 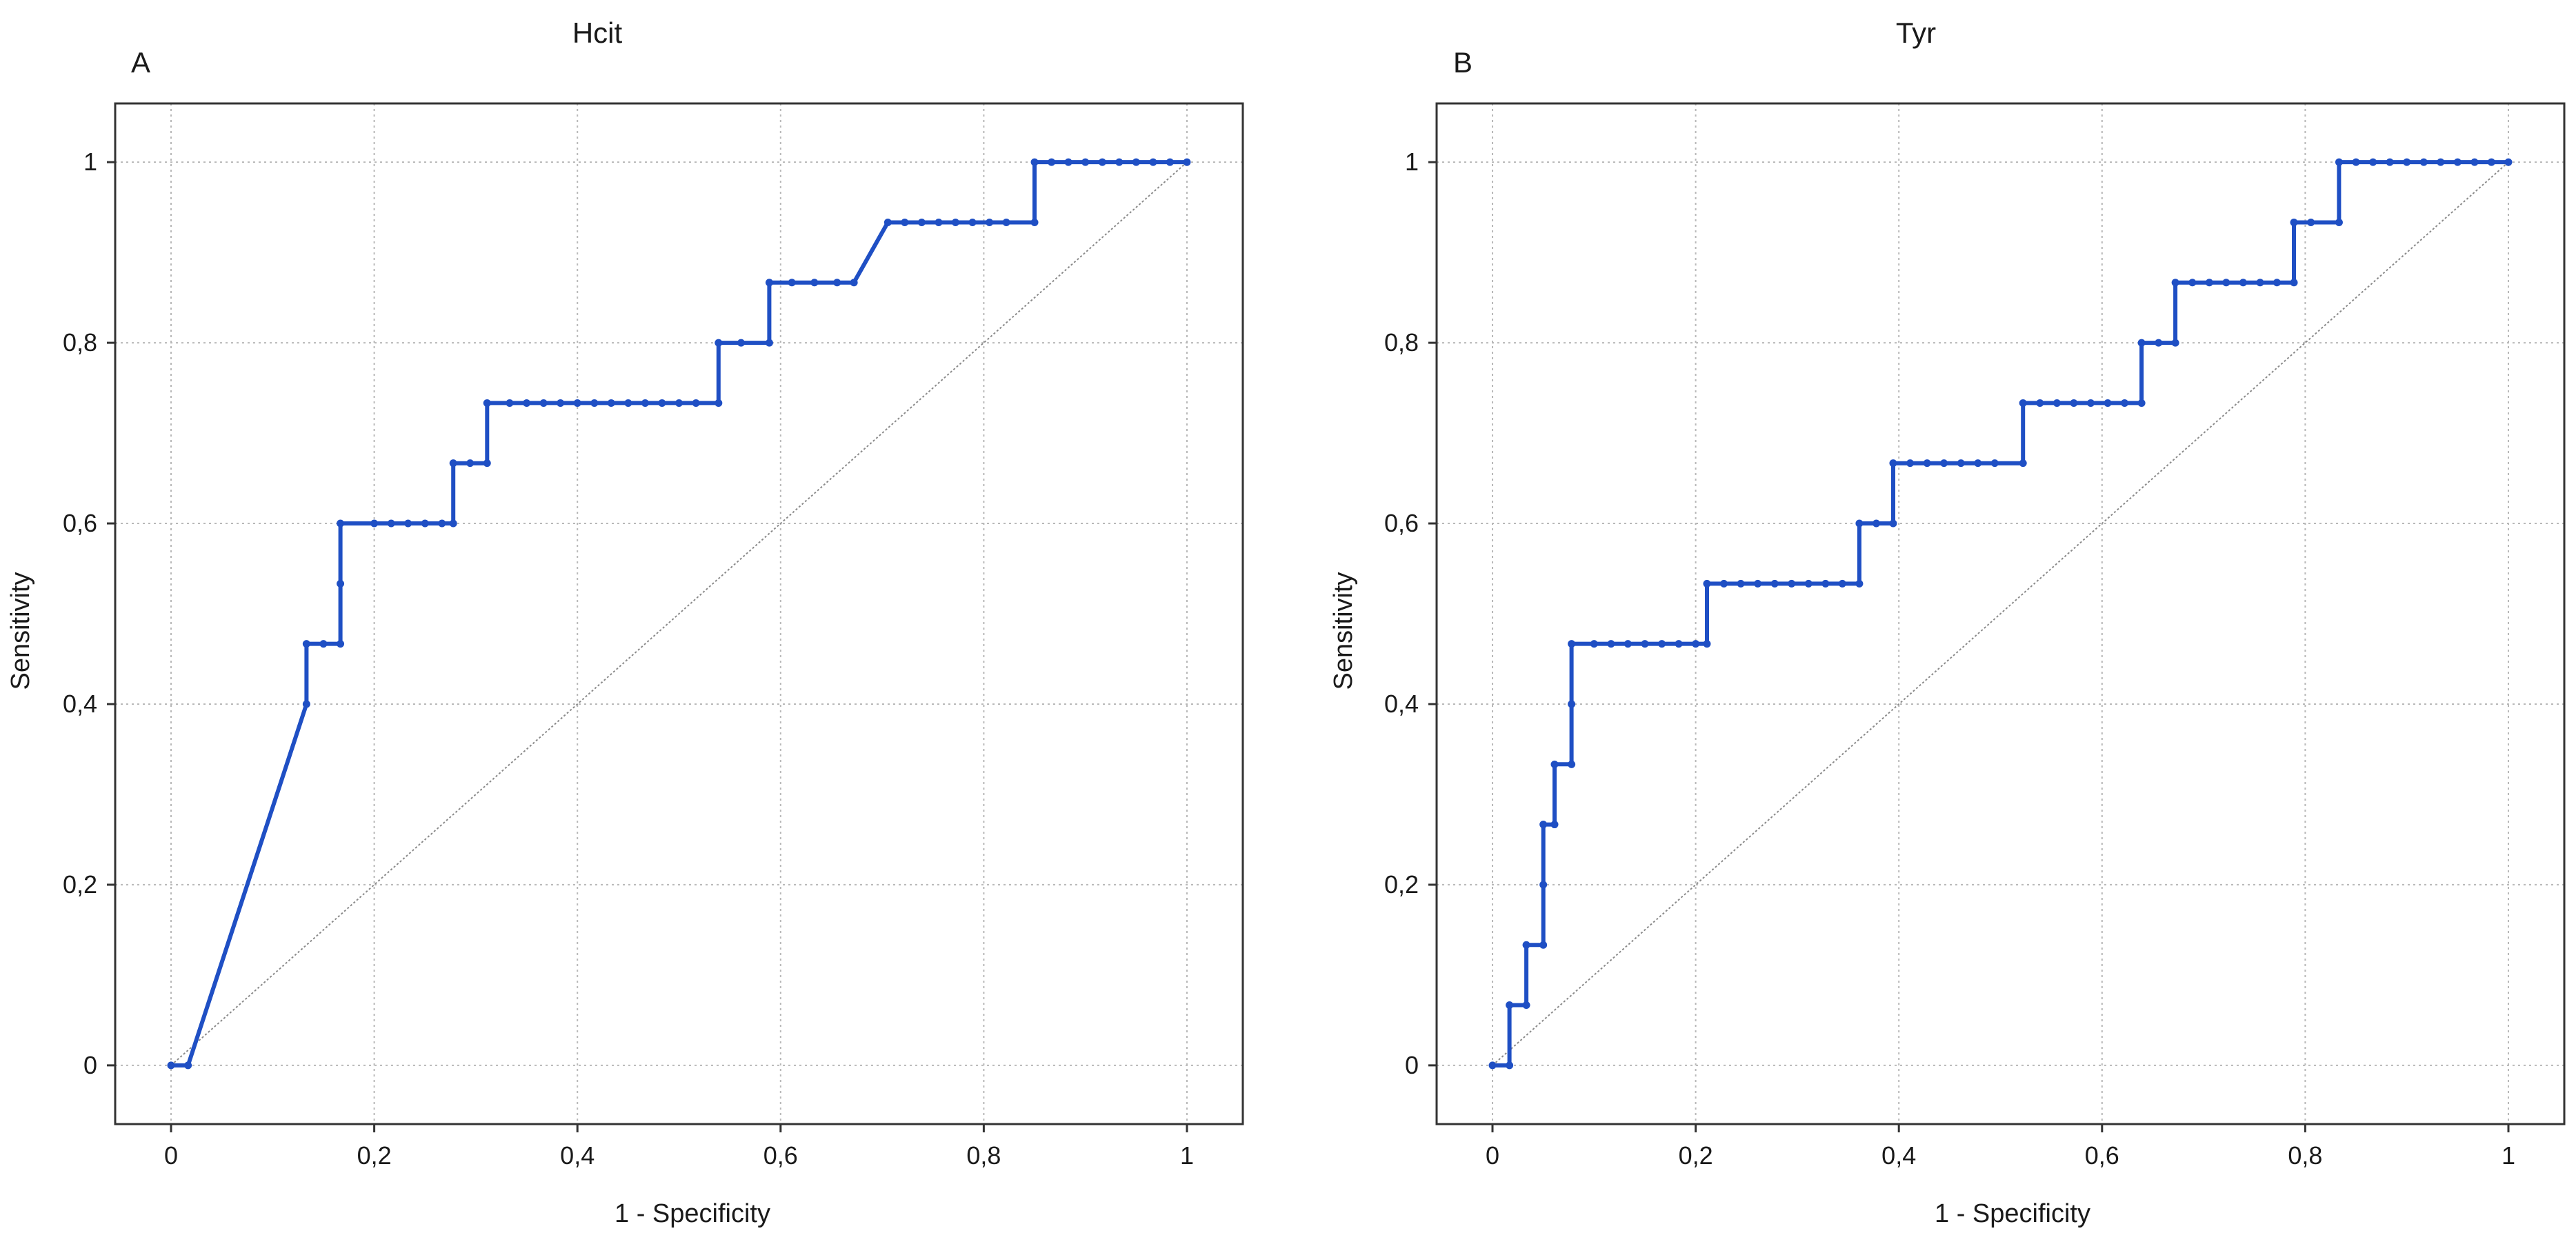 What do you see at coordinates (80, 704) in the screenshot?
I see `panel-a-y-tick-label-2: 0,4` at bounding box center [80, 704].